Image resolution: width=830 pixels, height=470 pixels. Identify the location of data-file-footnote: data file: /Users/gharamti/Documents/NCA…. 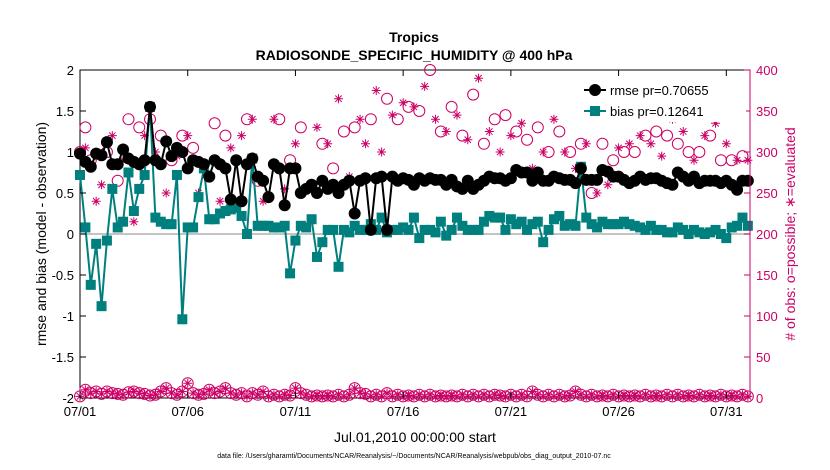
(414, 456).